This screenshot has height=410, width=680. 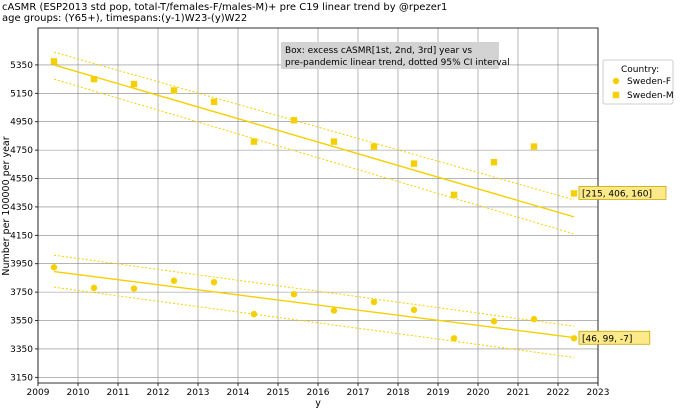 I want to click on x-tick-label: 2020, so click(x=478, y=393).